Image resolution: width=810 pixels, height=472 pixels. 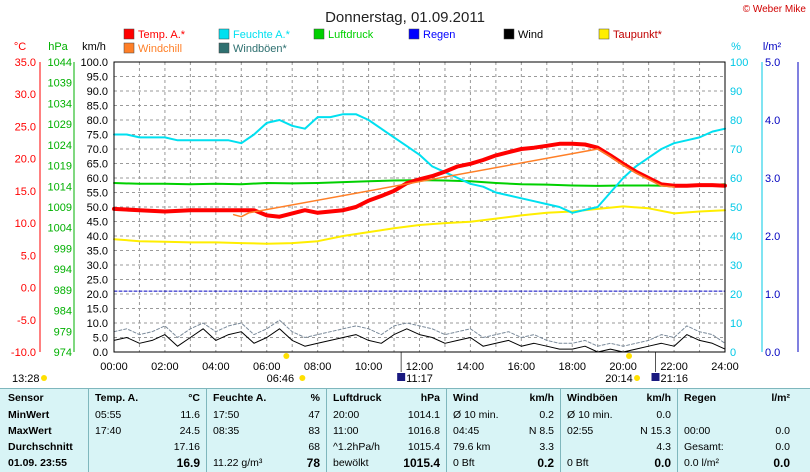 I want to click on header-temp-unit: °C, so click(x=194, y=398).